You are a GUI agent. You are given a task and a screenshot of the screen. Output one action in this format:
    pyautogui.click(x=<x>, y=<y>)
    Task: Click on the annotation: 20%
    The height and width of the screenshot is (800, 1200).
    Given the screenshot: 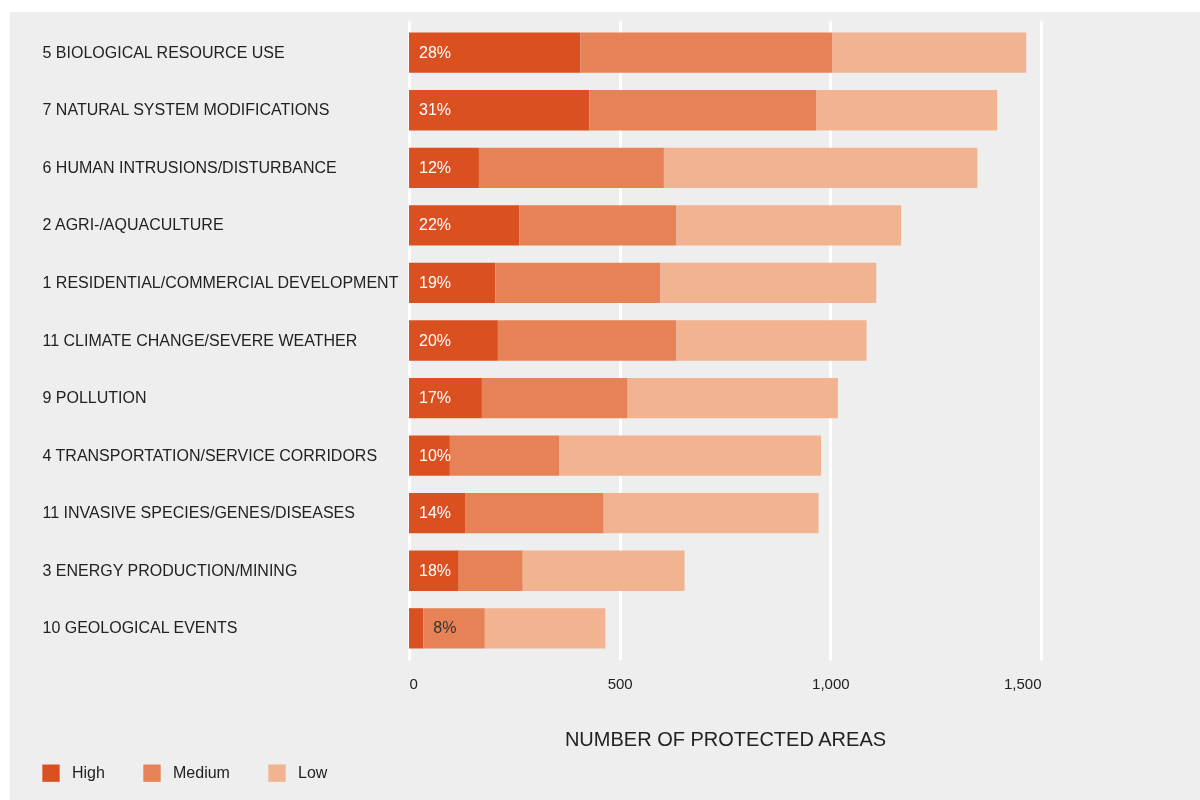 What is the action you would take?
    pyautogui.click(x=435, y=340)
    